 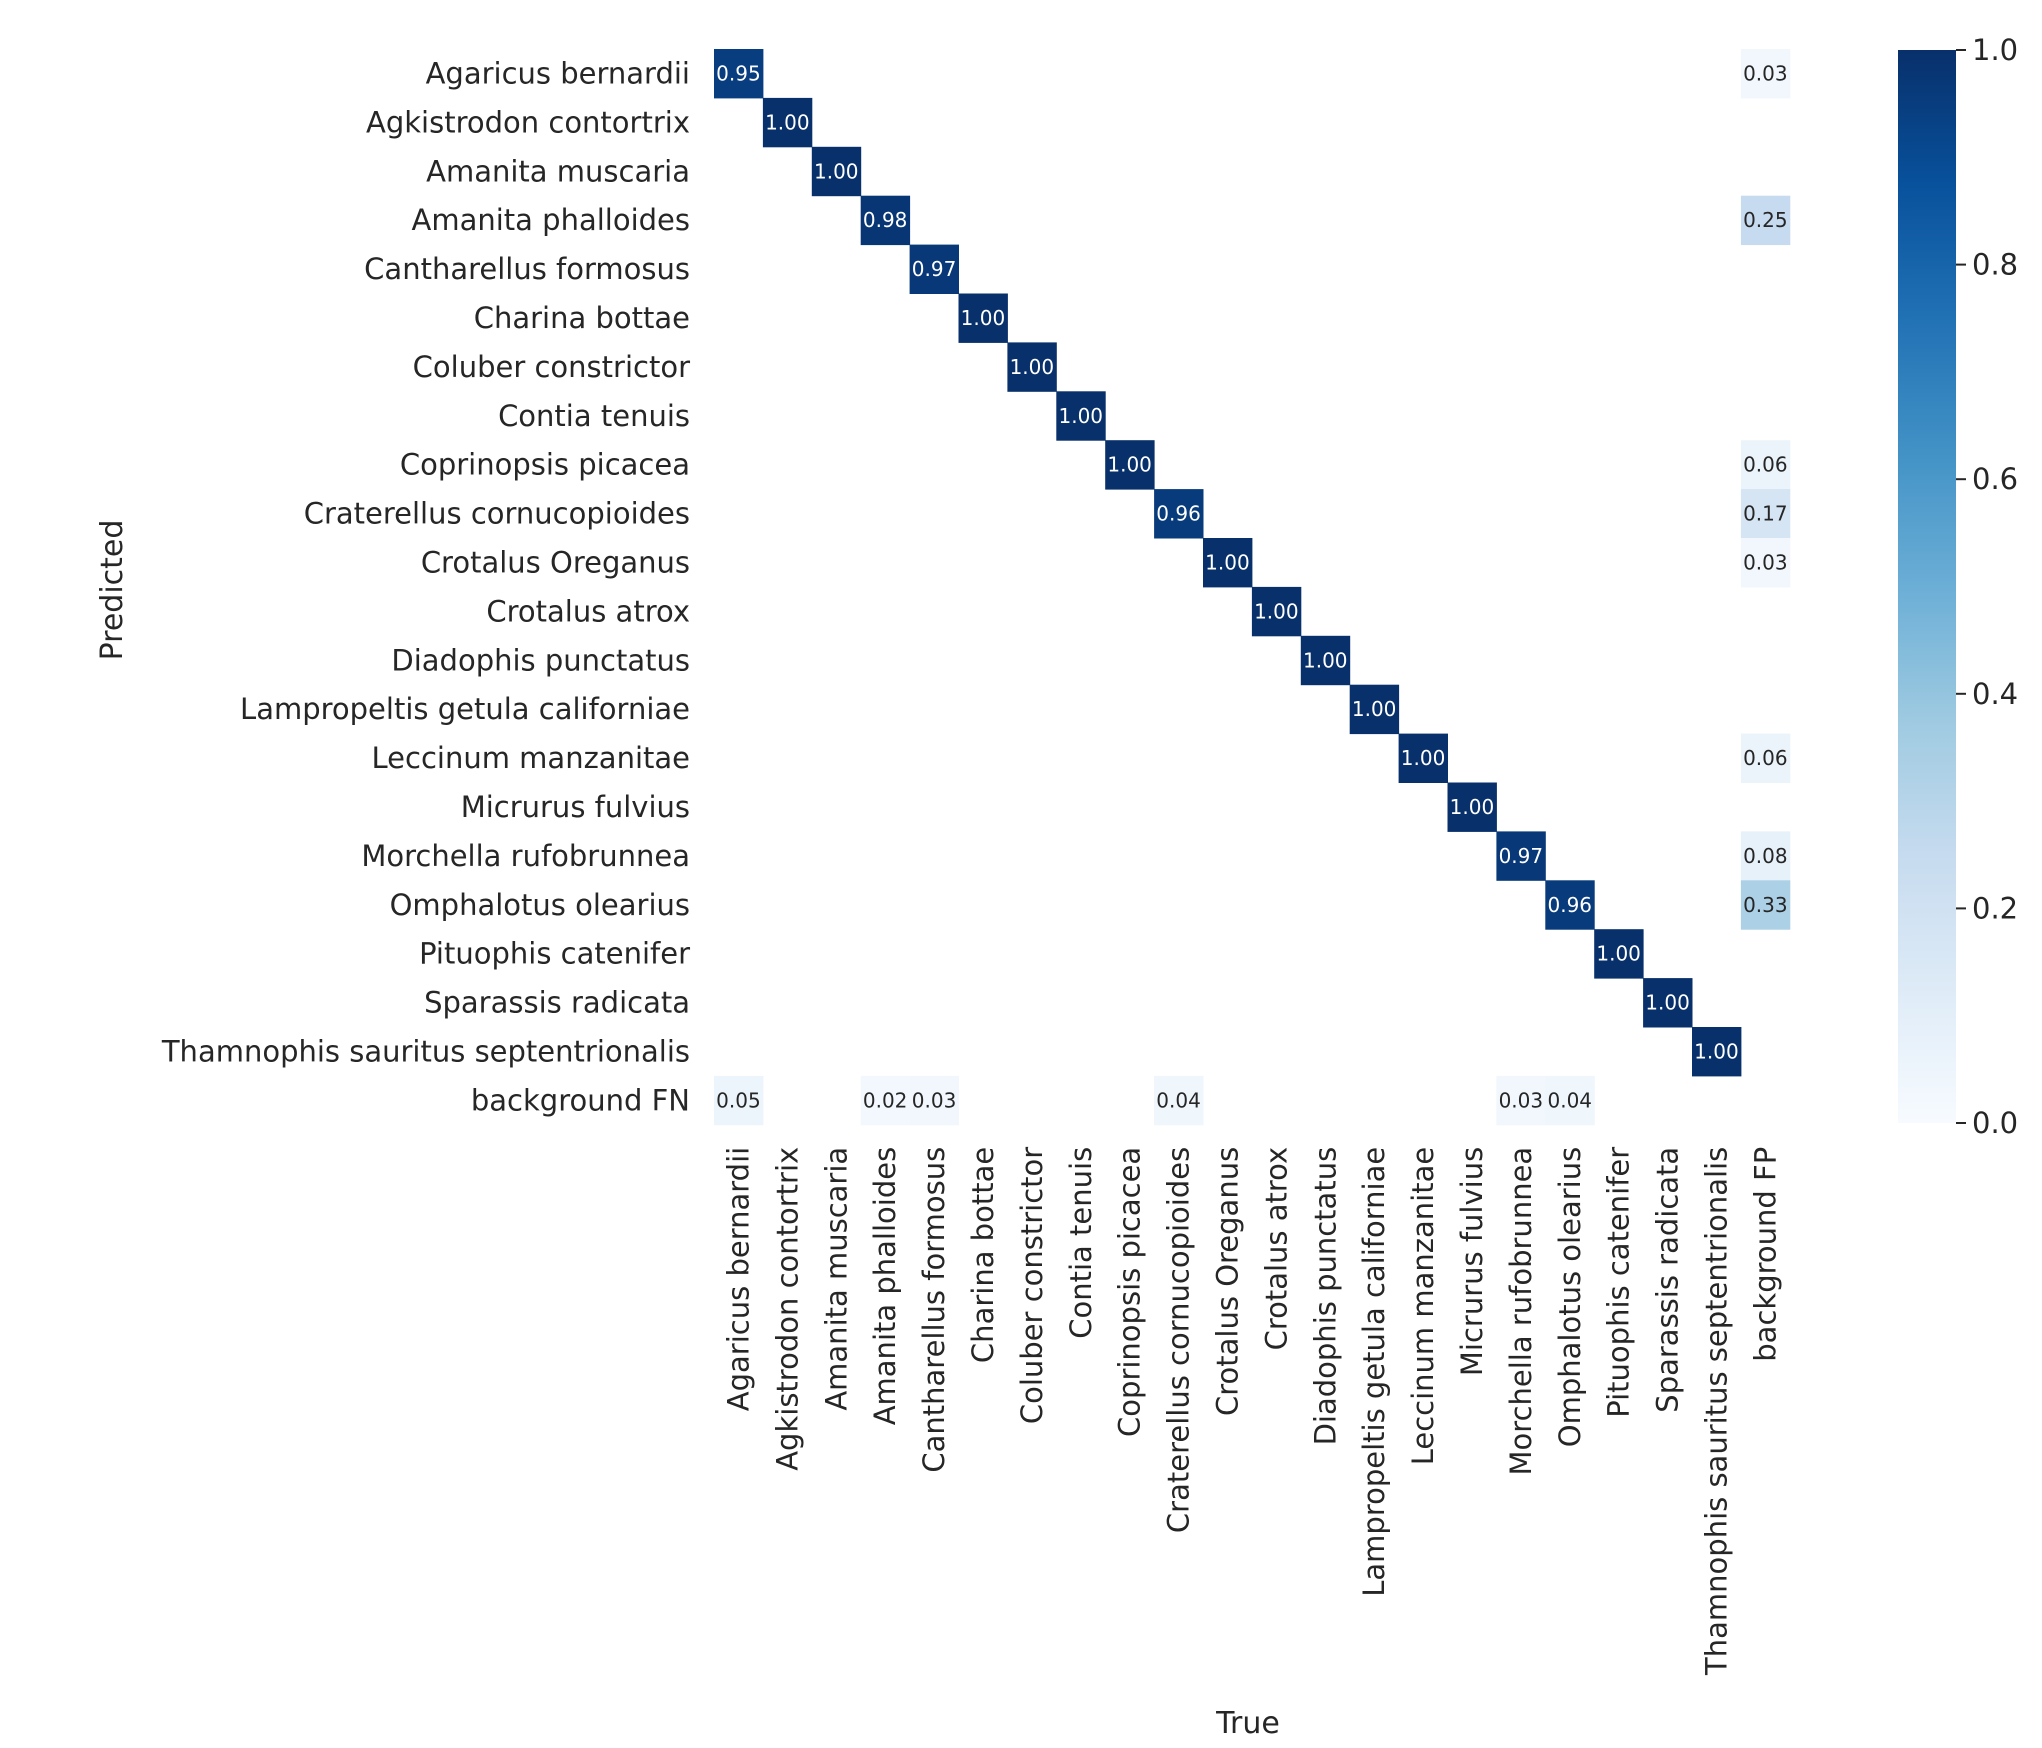 I want to click on row-label: background FN, so click(x=580, y=1100).